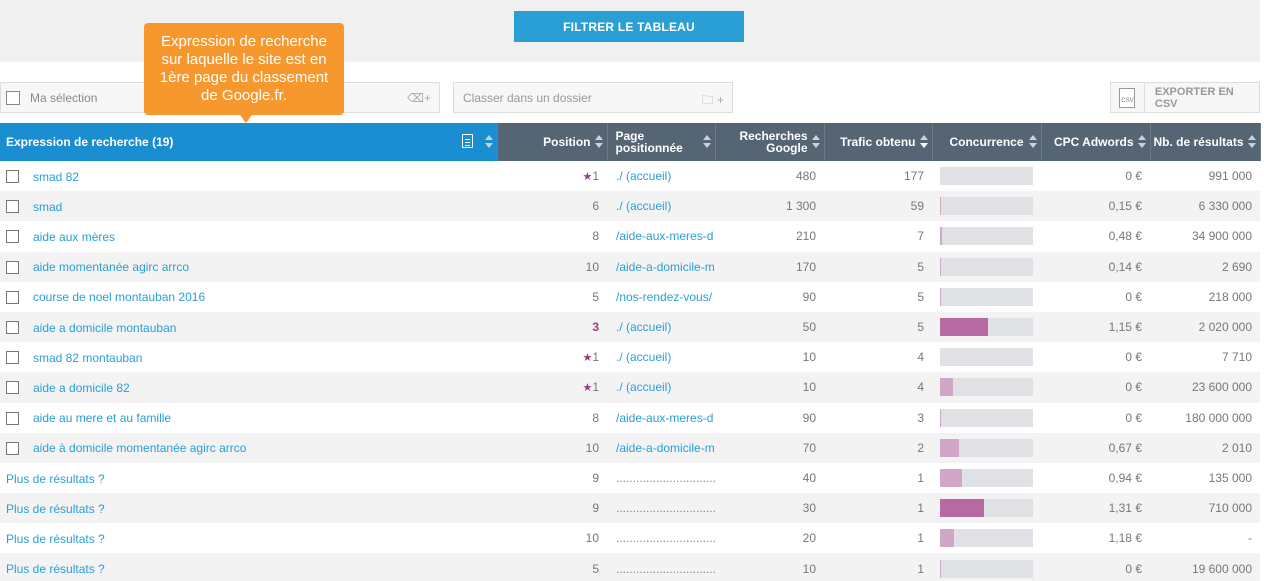 Image resolution: width=1264 pixels, height=581 pixels. I want to click on results-cell: 23 600 000, so click(1205, 387).